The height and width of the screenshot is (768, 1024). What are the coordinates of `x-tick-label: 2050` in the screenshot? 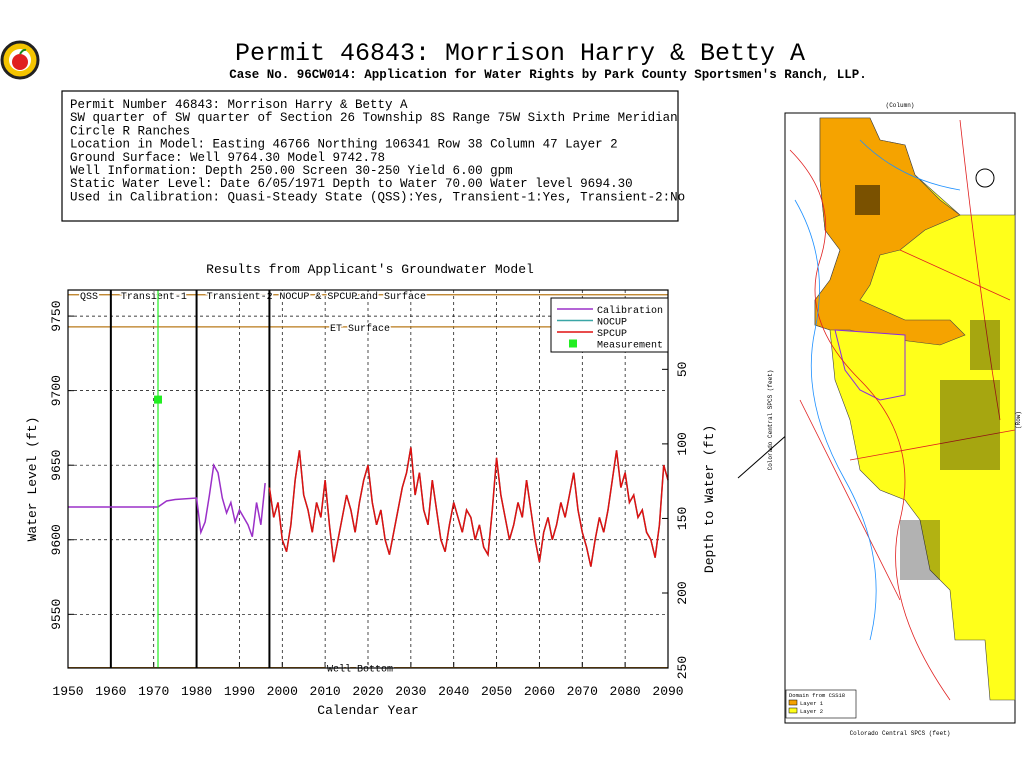 It's located at (496, 691).